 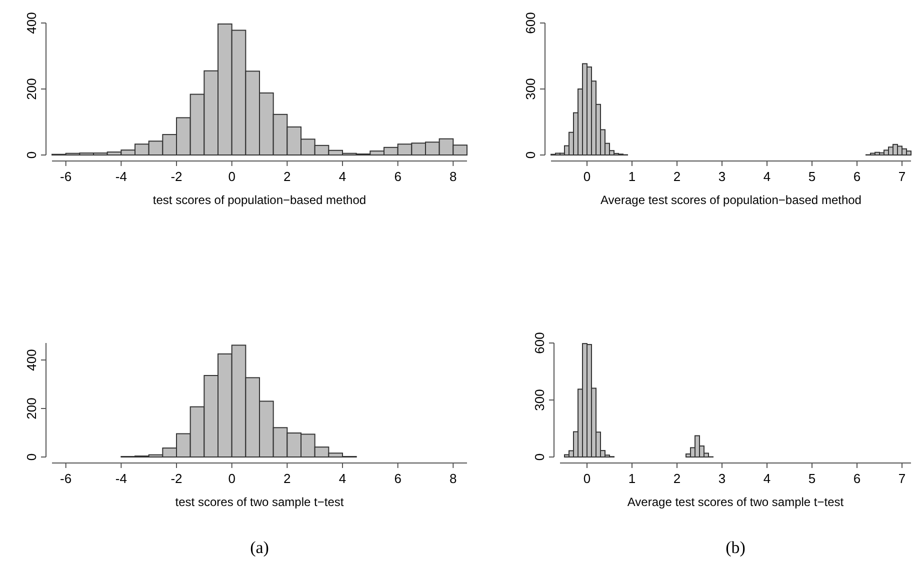 I want to click on x-axis-title: Average test scores of two sample t−test, so click(x=735, y=502).